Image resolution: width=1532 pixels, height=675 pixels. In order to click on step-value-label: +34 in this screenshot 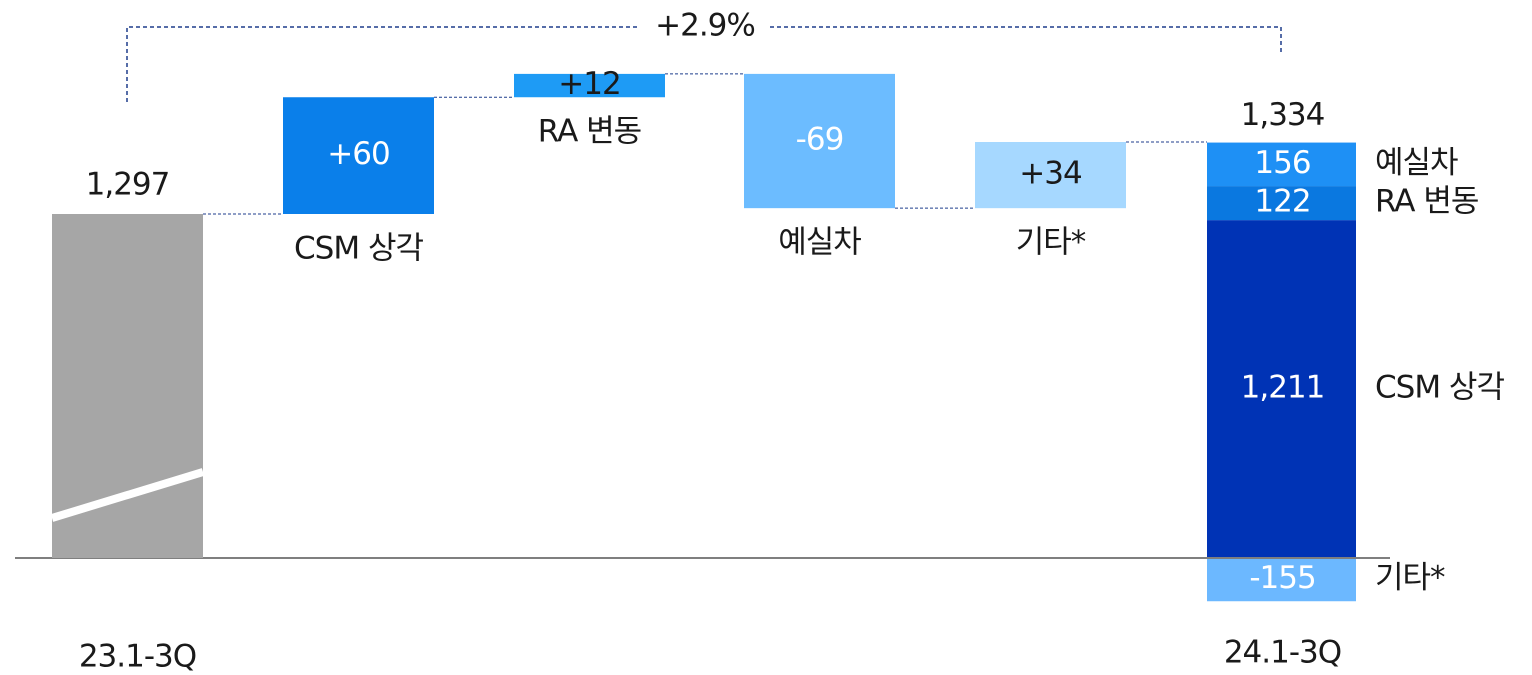, I will do `click(1050, 174)`.